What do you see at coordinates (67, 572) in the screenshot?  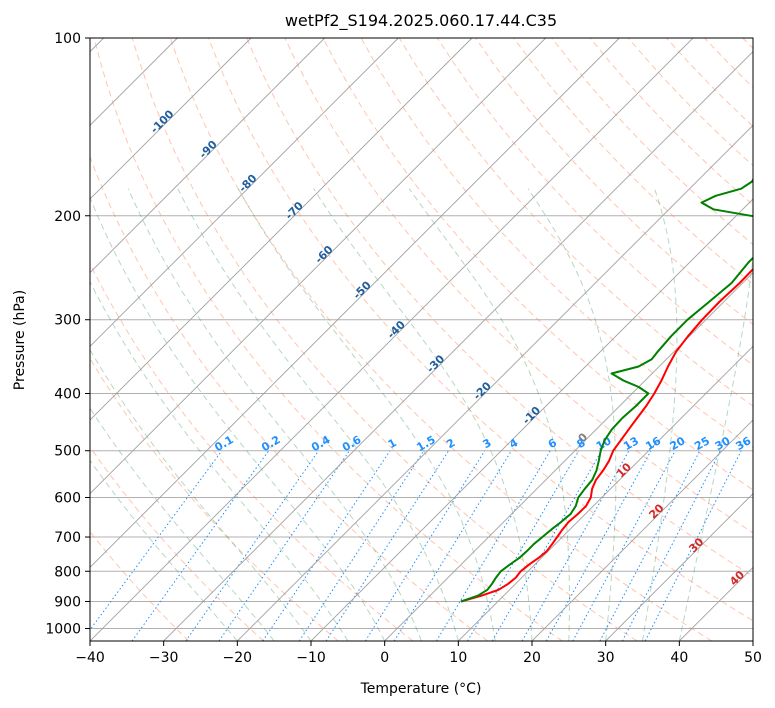 I see `y-tick-label: 800` at bounding box center [67, 572].